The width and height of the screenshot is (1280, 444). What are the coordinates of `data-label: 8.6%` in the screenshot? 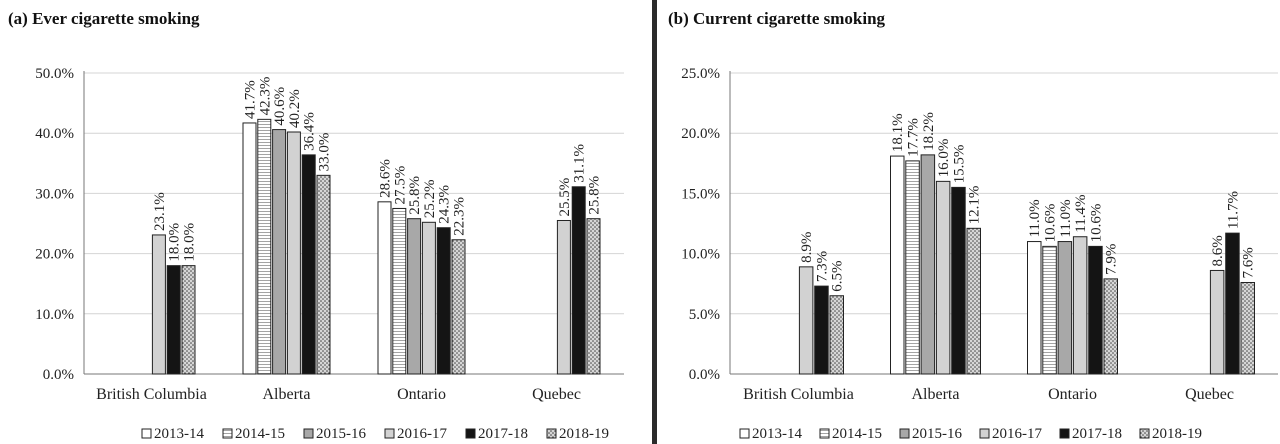 It's located at (1218, 250).